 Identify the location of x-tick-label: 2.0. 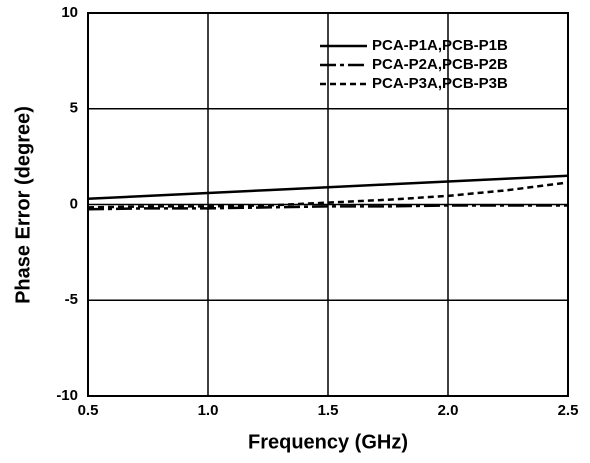
(448, 410).